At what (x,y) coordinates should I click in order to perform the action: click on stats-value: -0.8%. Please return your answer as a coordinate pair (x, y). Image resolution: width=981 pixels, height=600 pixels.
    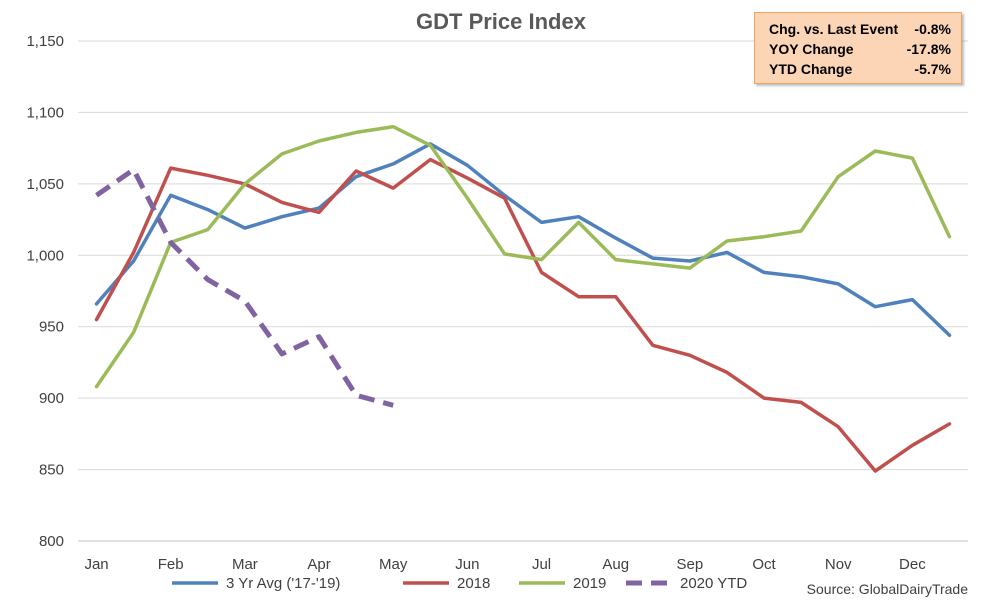
    Looking at the image, I should click on (932, 29).